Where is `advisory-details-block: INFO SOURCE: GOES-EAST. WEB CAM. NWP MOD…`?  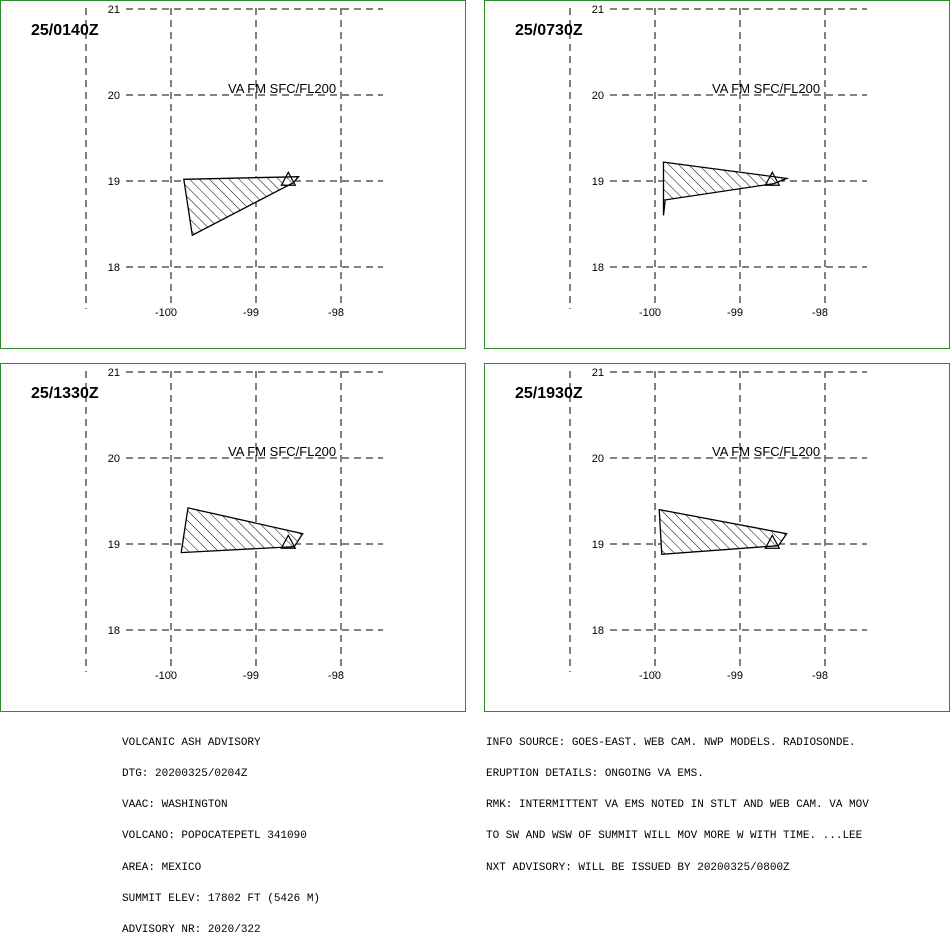 advisory-details-block: INFO SOURCE: GOES-EAST. WEB CAM. NWP MOD… is located at coordinates (677, 800).